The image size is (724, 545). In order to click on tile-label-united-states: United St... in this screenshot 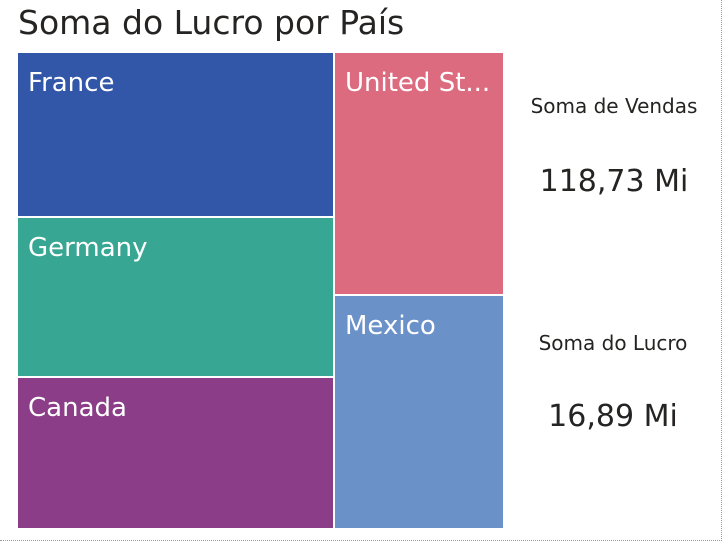, I will do `click(418, 83)`.